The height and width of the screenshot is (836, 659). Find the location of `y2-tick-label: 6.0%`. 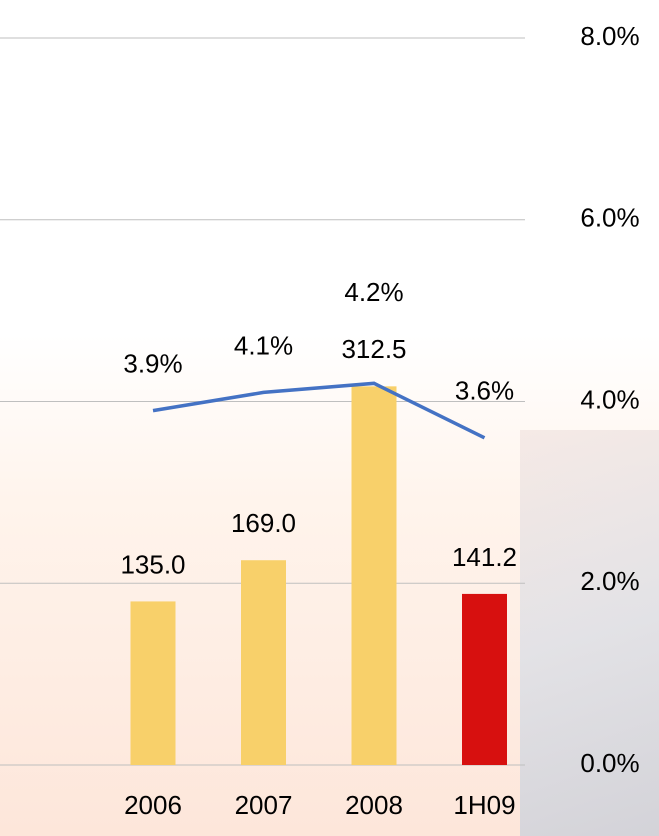

y2-tick-label: 6.0% is located at coordinates (609, 218).